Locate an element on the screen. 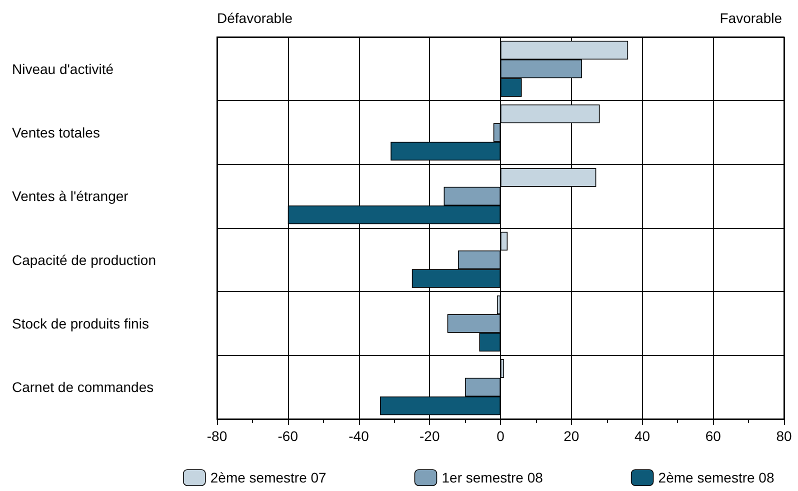  x-tick-label: 20 is located at coordinates (572, 436).